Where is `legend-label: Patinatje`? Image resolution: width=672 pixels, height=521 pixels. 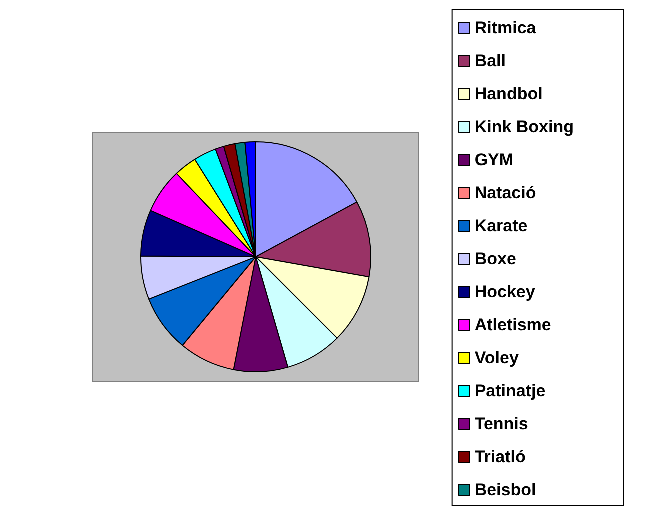
legend-label: Patinatje is located at coordinates (510, 391).